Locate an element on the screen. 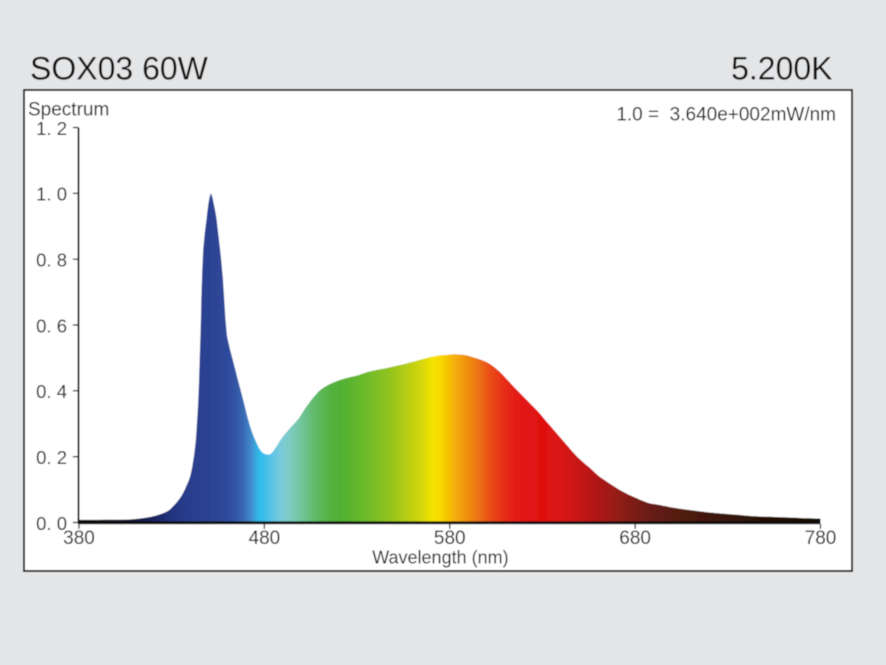  svg-text: 0. 2 is located at coordinates (51, 457).